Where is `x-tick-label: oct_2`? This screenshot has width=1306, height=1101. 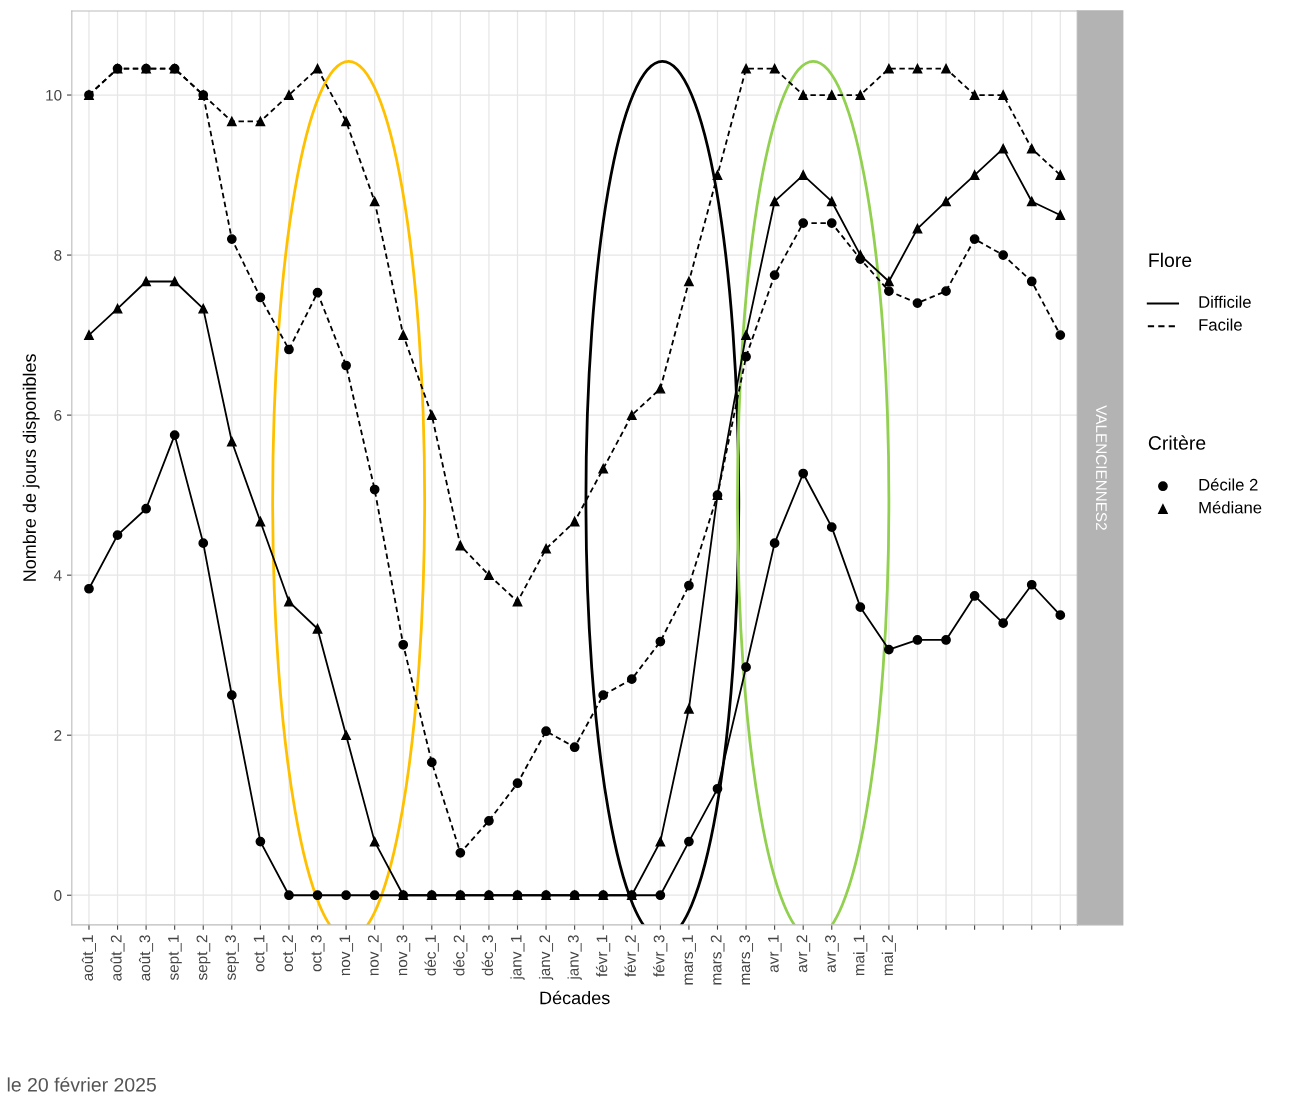
x-tick-label: oct_2 is located at coordinates (289, 953).